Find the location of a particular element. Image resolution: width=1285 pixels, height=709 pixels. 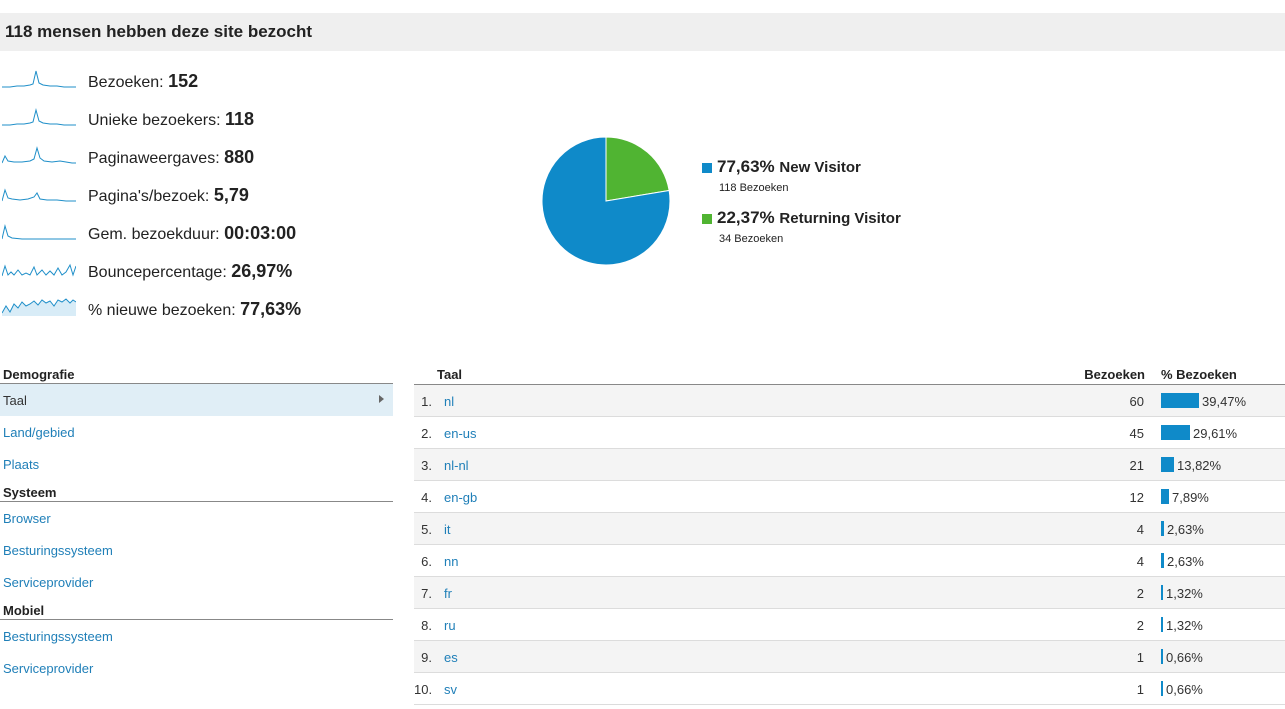

row-index: 5. is located at coordinates (426, 529).